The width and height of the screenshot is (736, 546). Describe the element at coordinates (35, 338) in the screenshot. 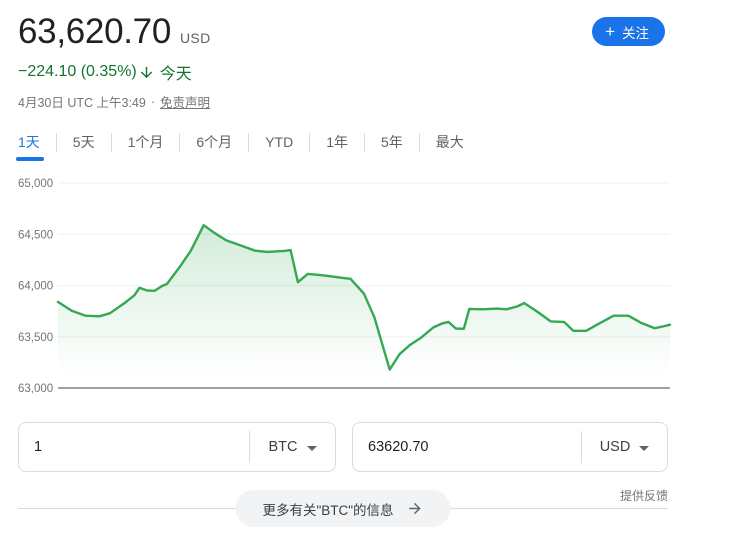

I see `y-axis-tick-label: 63,500` at that location.